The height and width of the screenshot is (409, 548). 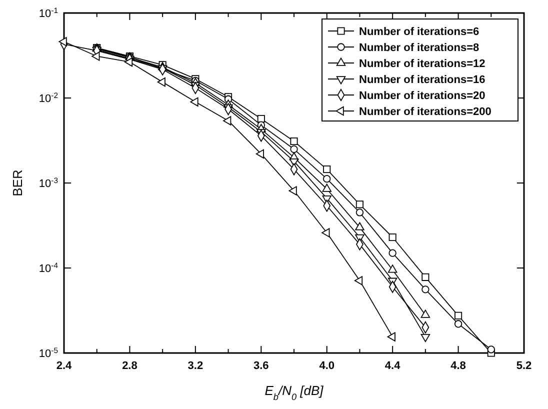 What do you see at coordinates (261, 366) in the screenshot?
I see `x-tick-label: 3.6` at bounding box center [261, 366].